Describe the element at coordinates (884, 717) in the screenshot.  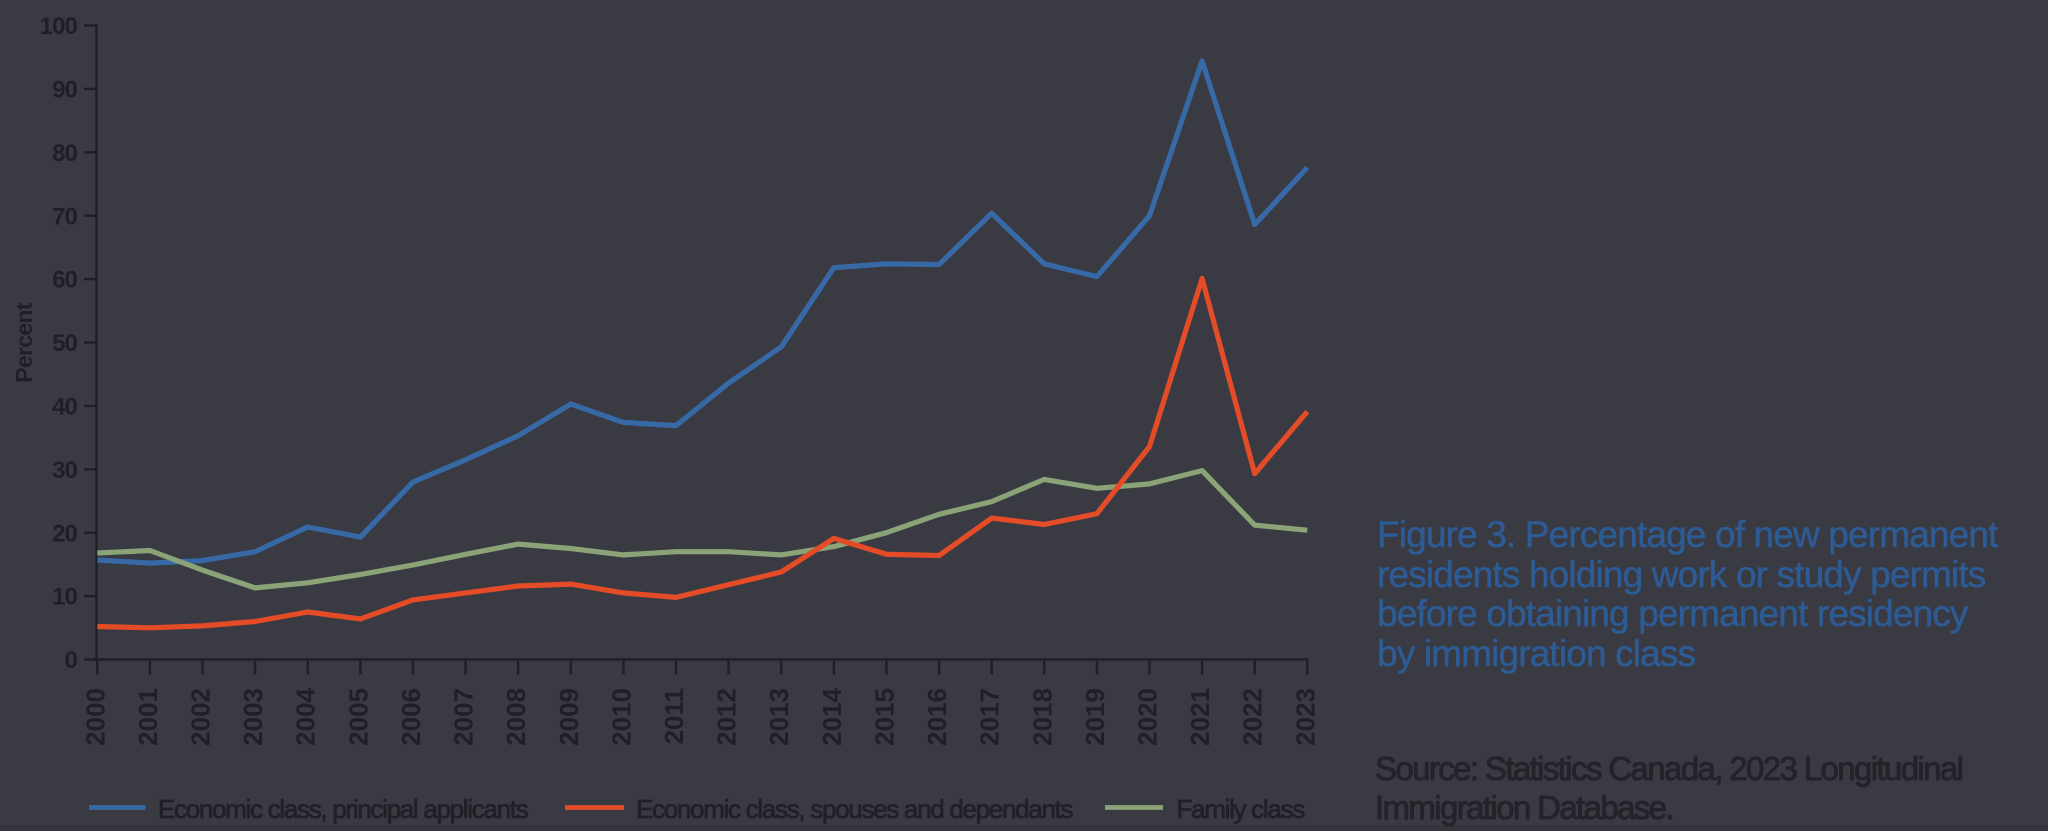
I see `svg-text: 2015` at that location.